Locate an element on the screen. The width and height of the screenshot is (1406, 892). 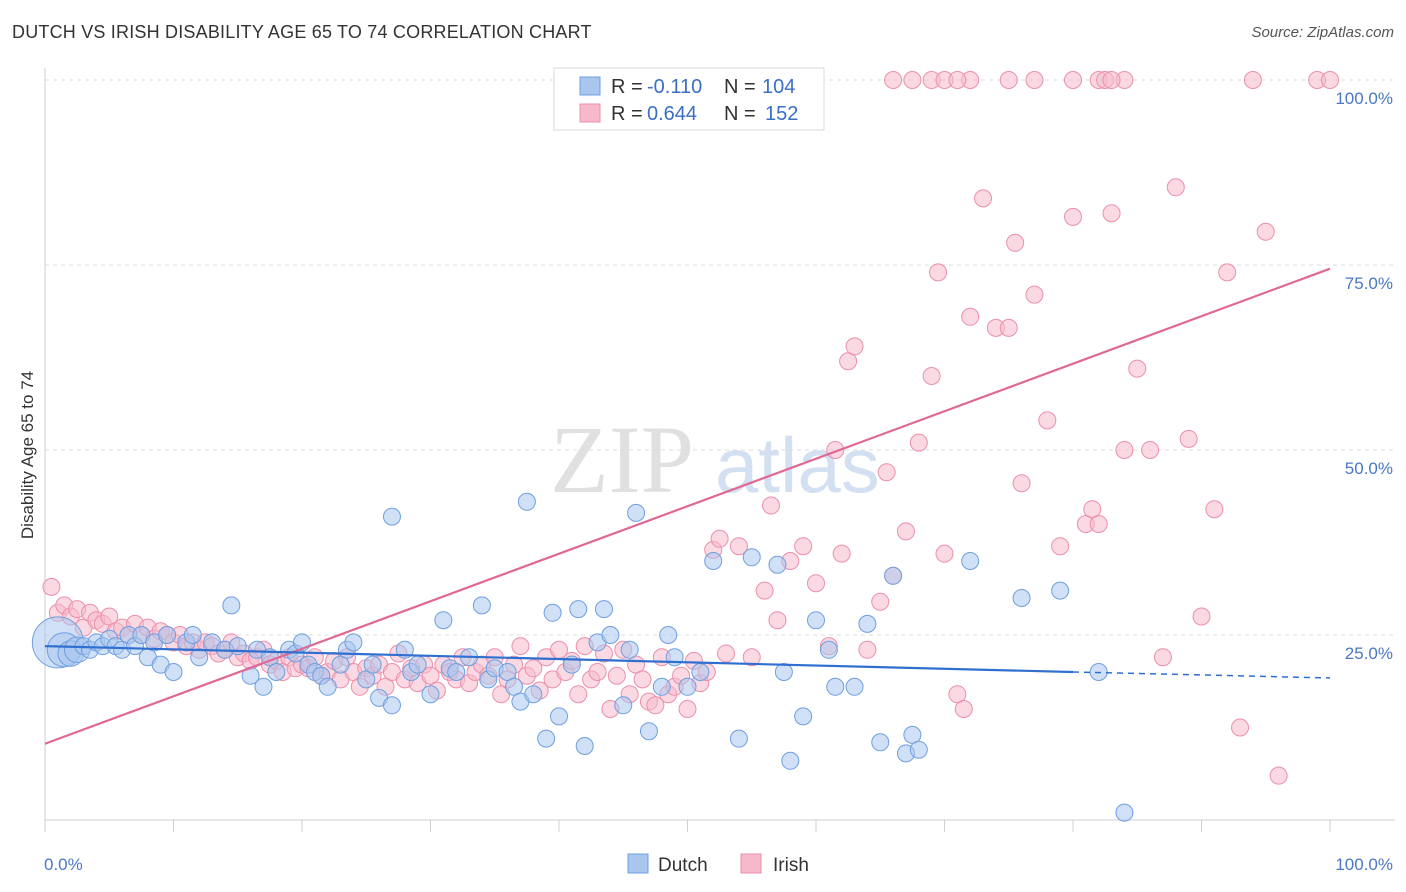
legend-irish-r-label: R = is located at coordinates (627, 114).